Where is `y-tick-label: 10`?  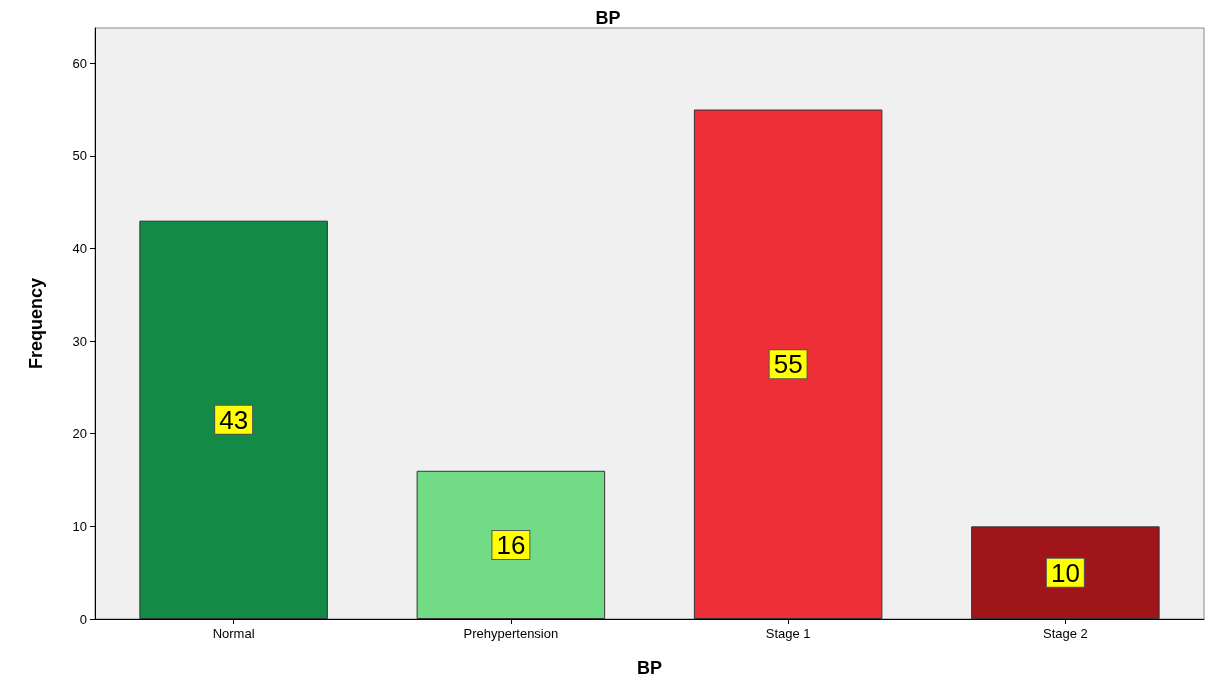 y-tick-label: 10 is located at coordinates (79, 526).